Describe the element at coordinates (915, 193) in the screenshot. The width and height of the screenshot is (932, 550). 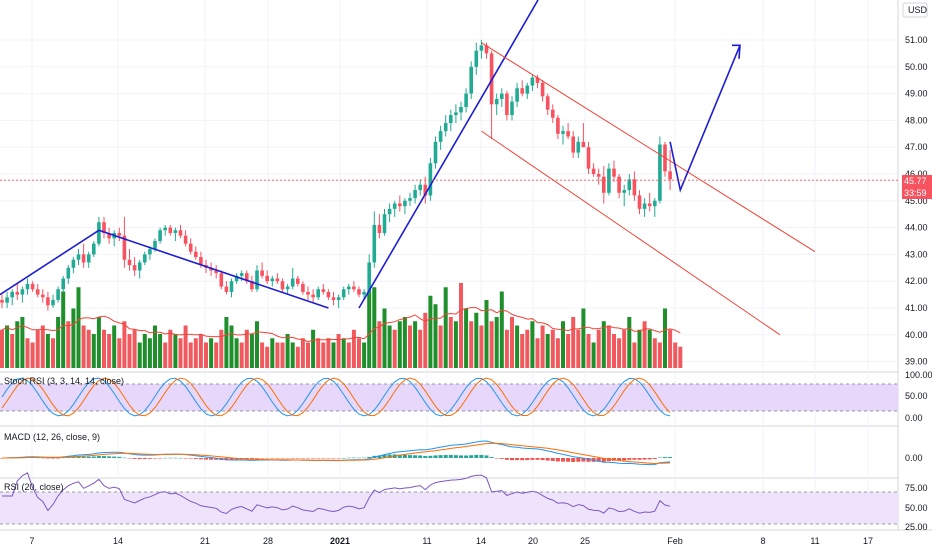
I see `countdown-label: 33:59` at that location.